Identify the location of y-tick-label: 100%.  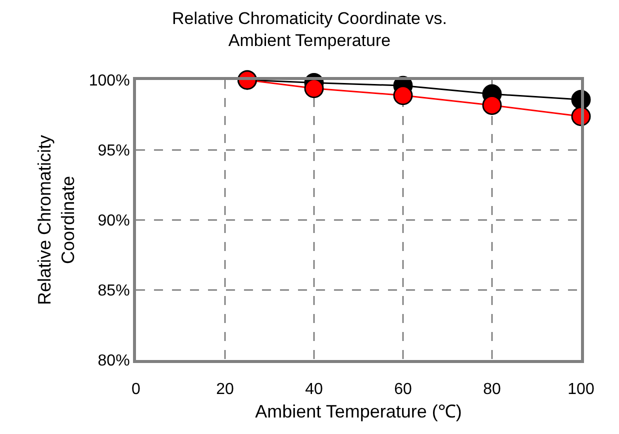
(109, 81).